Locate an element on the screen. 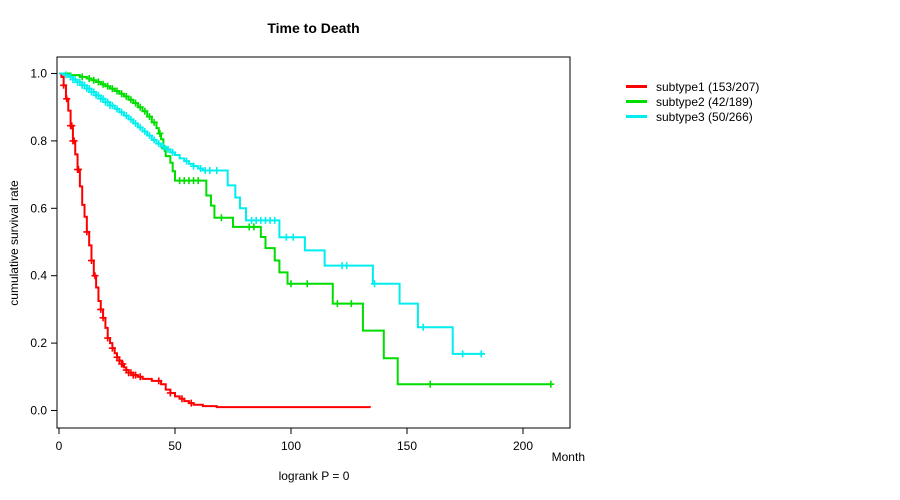 The height and width of the screenshot is (500, 900). legend-row-subtype3: subtype3 (50/266) is located at coordinates (692, 116).